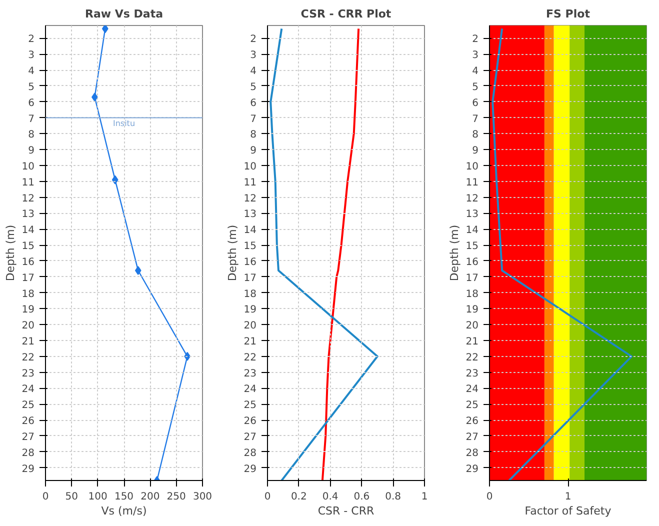 Image resolution: width=659 pixels, height=526 pixels. I want to click on ref-line-label: Insitu, so click(124, 123).